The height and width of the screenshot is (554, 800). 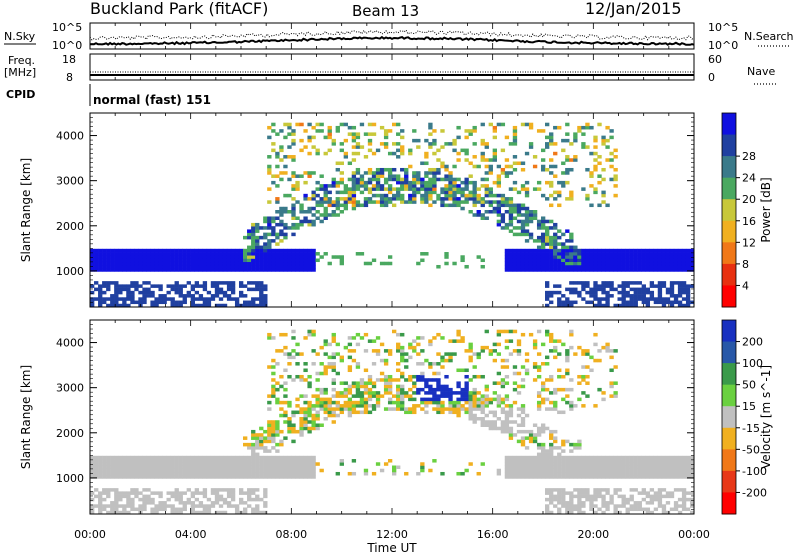 I want to click on vel-ytick-label: 3000, so click(x=70, y=388).